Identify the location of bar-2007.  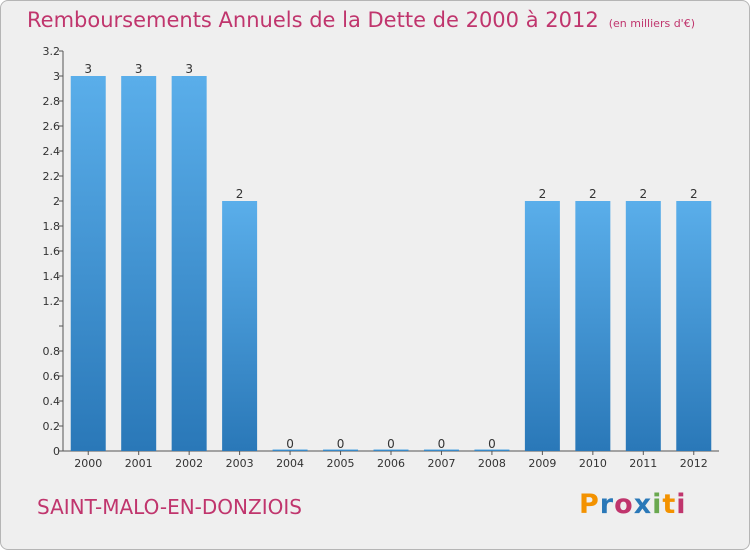
(441, 450).